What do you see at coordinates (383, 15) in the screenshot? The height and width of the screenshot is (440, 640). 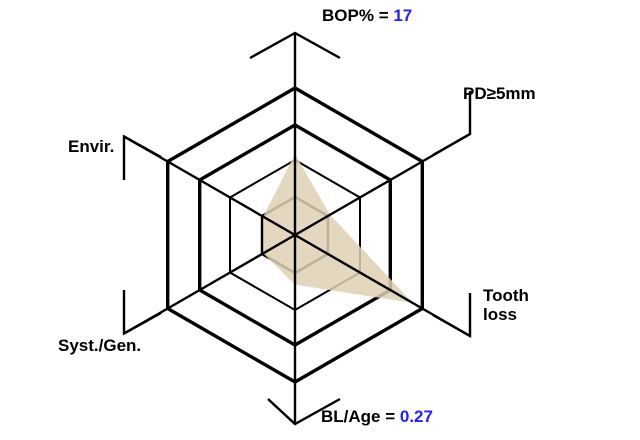 I see `axis-label-bop-equals: =` at bounding box center [383, 15].